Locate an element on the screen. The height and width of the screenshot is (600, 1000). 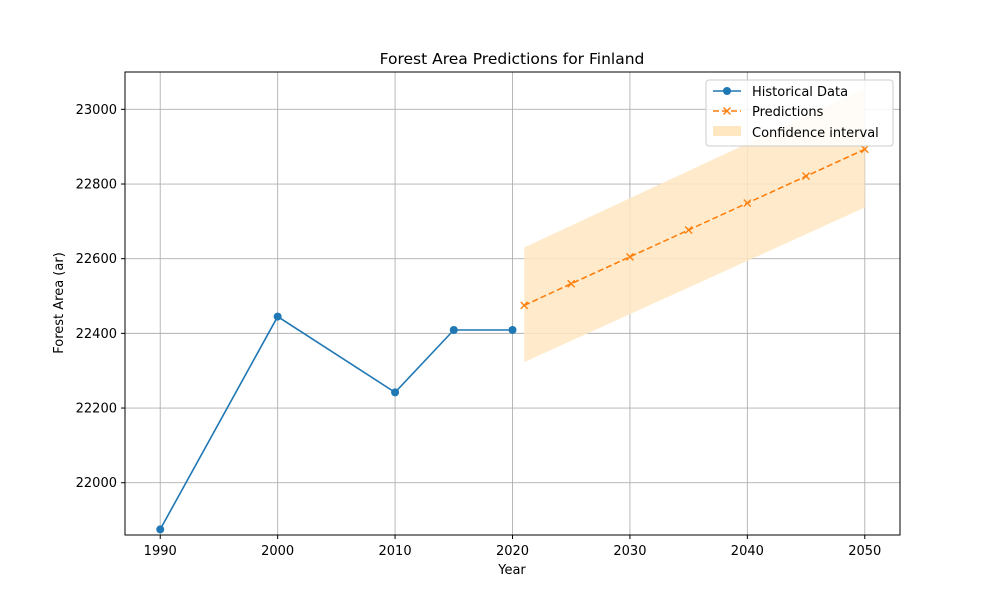
x-tick-label: 1990 is located at coordinates (160, 551).